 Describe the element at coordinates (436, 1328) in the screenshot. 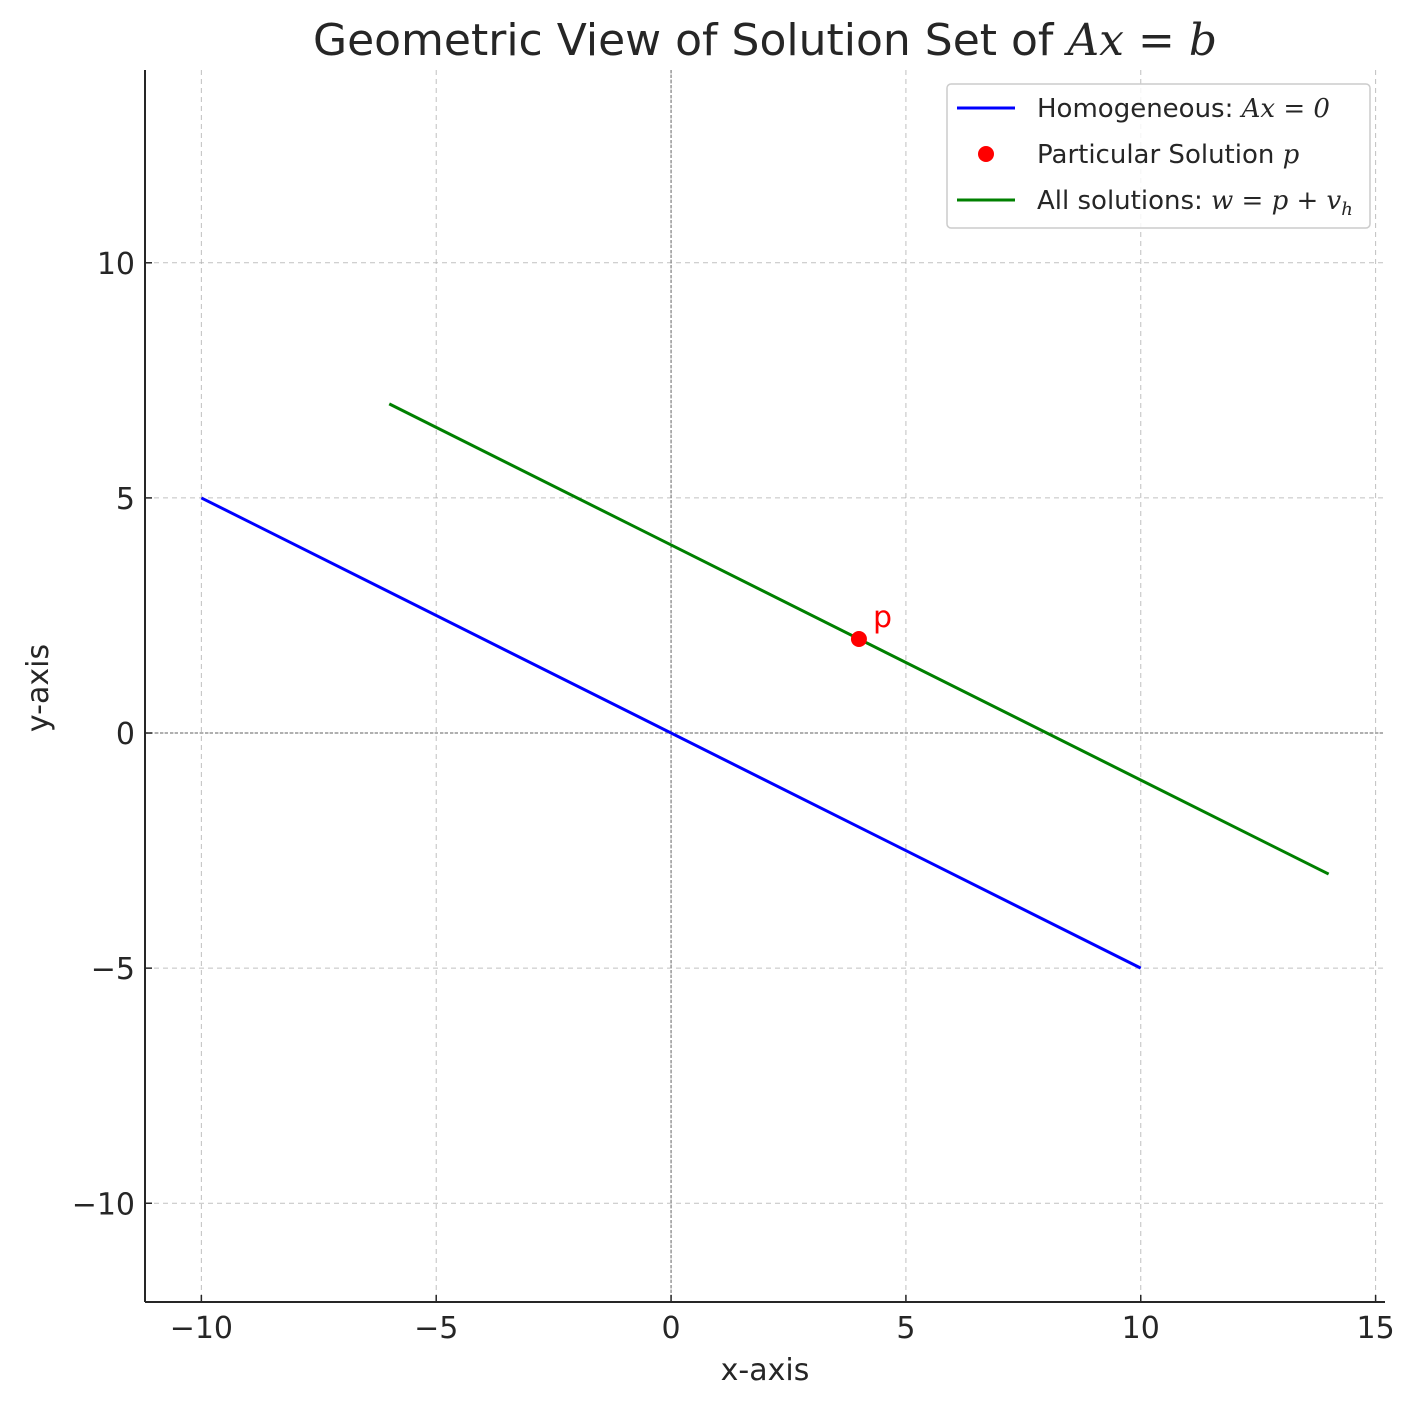

I see `x-tick-label: −5` at that location.